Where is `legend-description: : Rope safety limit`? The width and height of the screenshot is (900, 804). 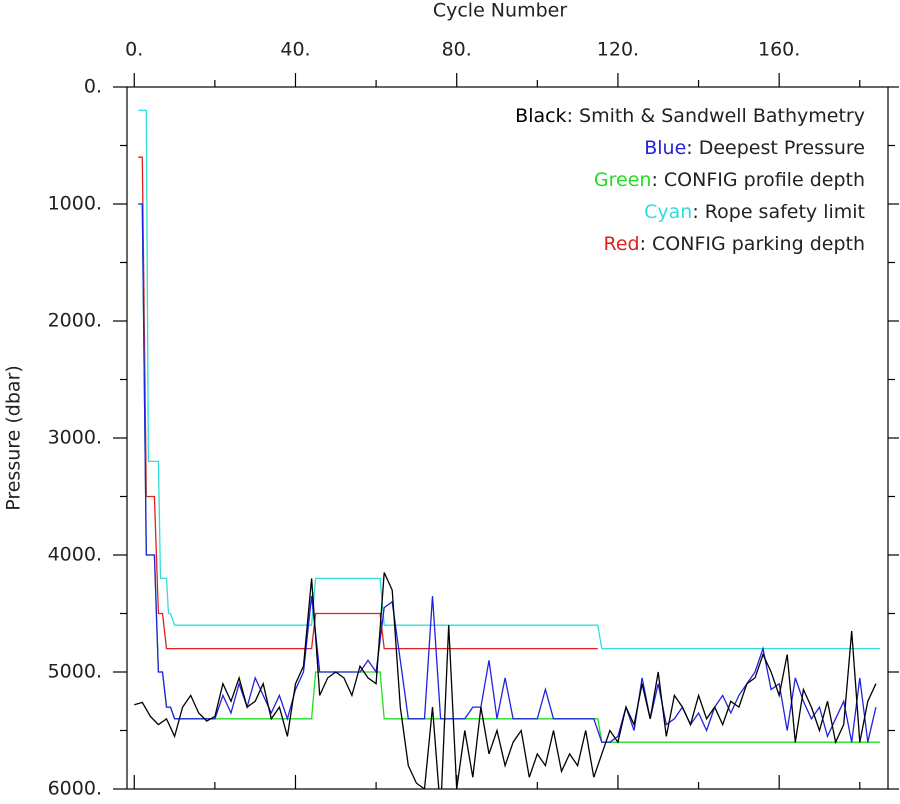
legend-description: : Rope safety limit is located at coordinates (778, 212).